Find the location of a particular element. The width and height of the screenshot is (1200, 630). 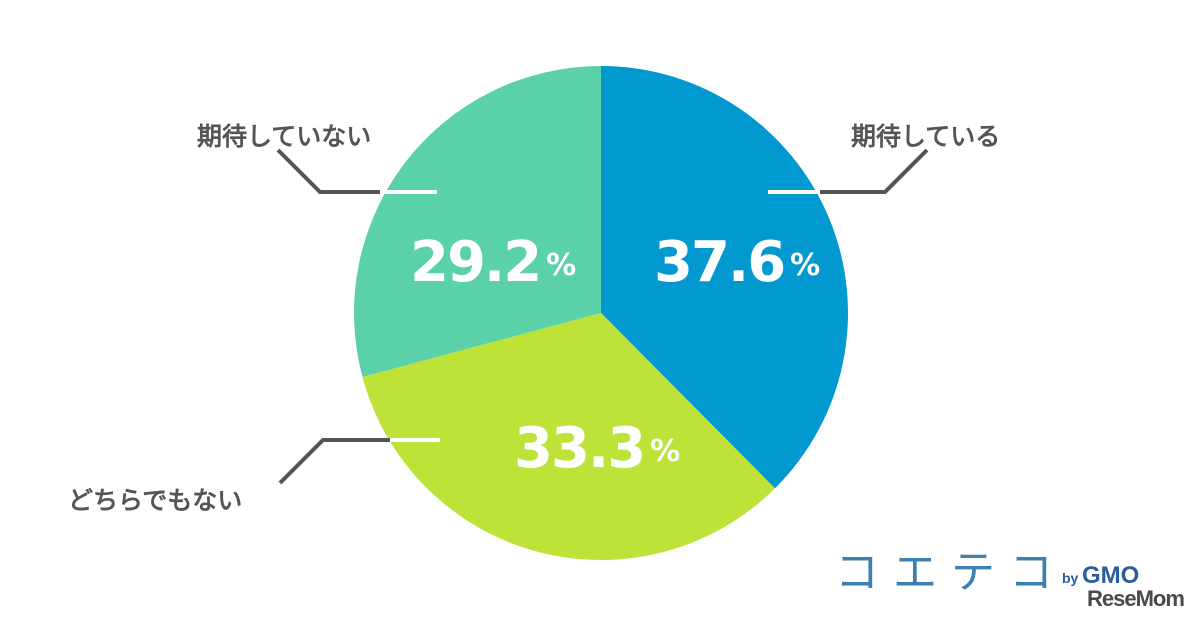

slice-category-label: どちらでもない is located at coordinates (155, 500).